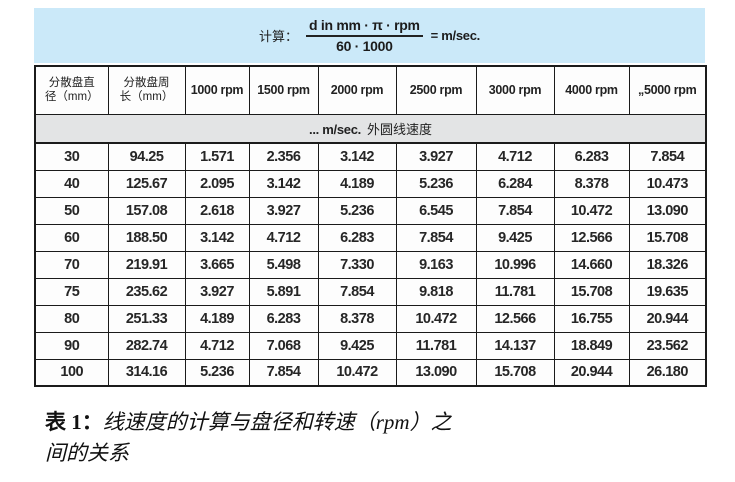 This screenshot has width=735, height=482. What do you see at coordinates (364, 27) in the screenshot?
I see `formula-numerator: d in mm · π · rpm` at bounding box center [364, 27].